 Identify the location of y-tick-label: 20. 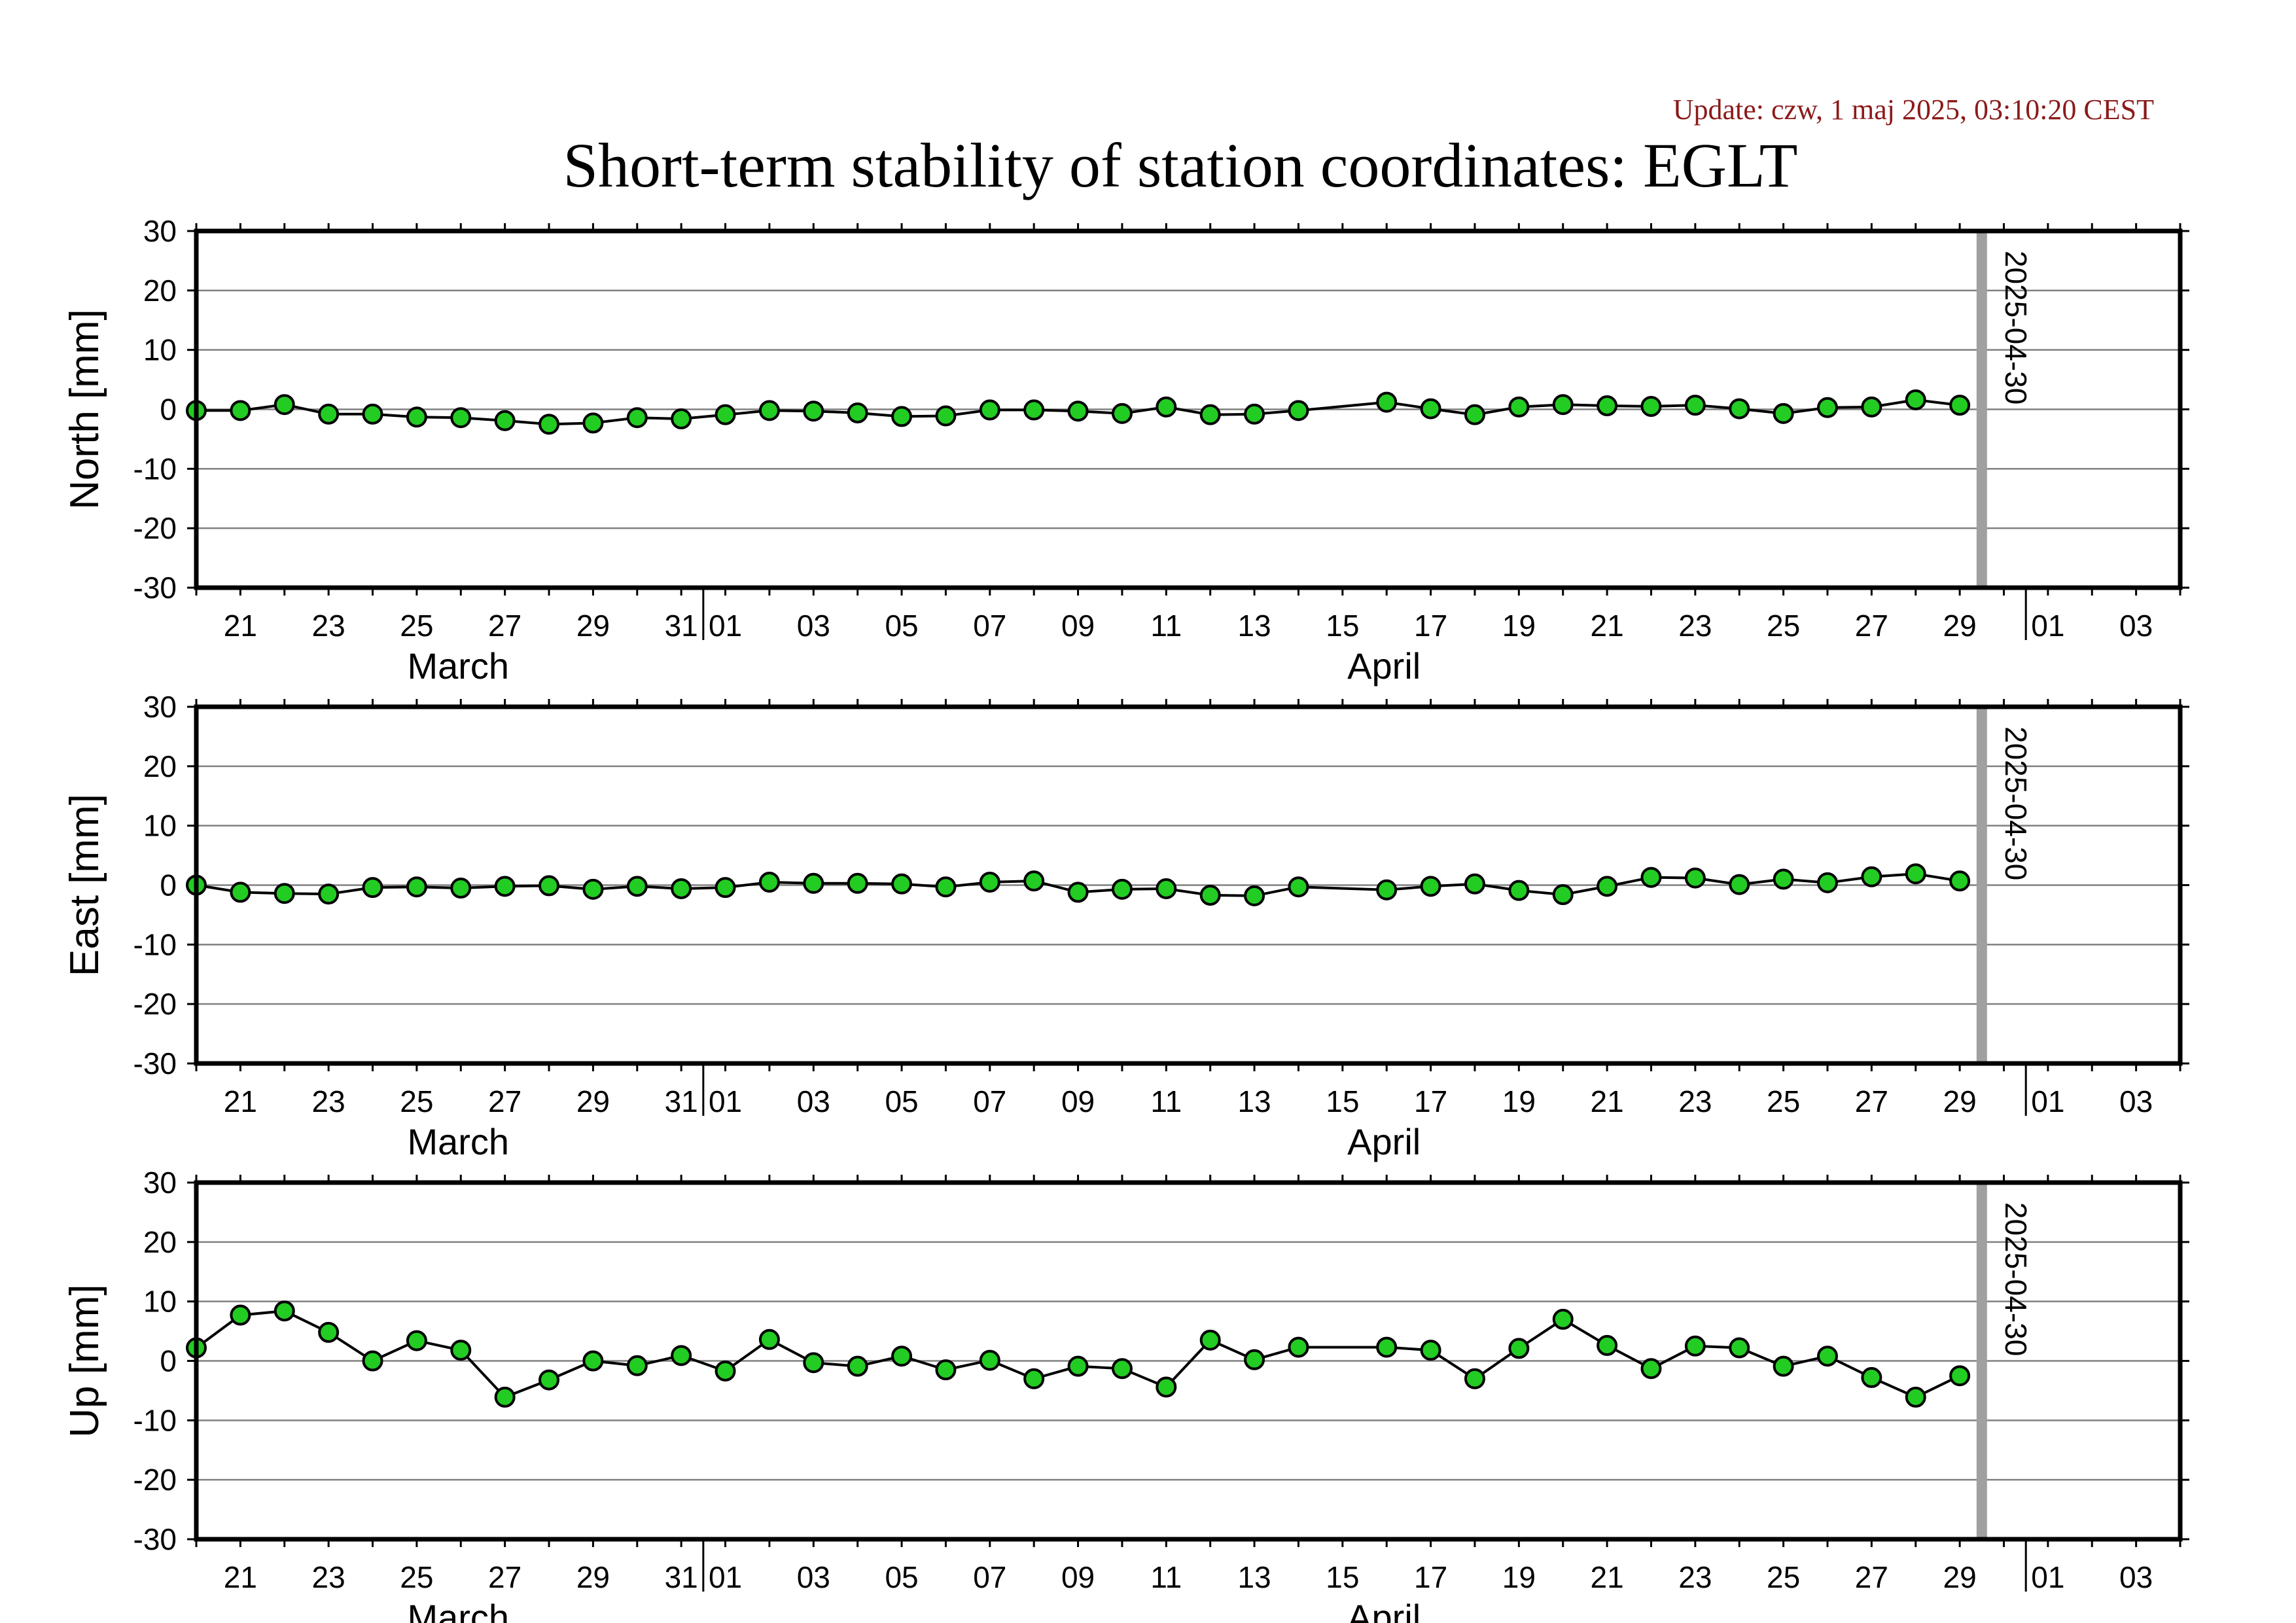
(160, 1242).